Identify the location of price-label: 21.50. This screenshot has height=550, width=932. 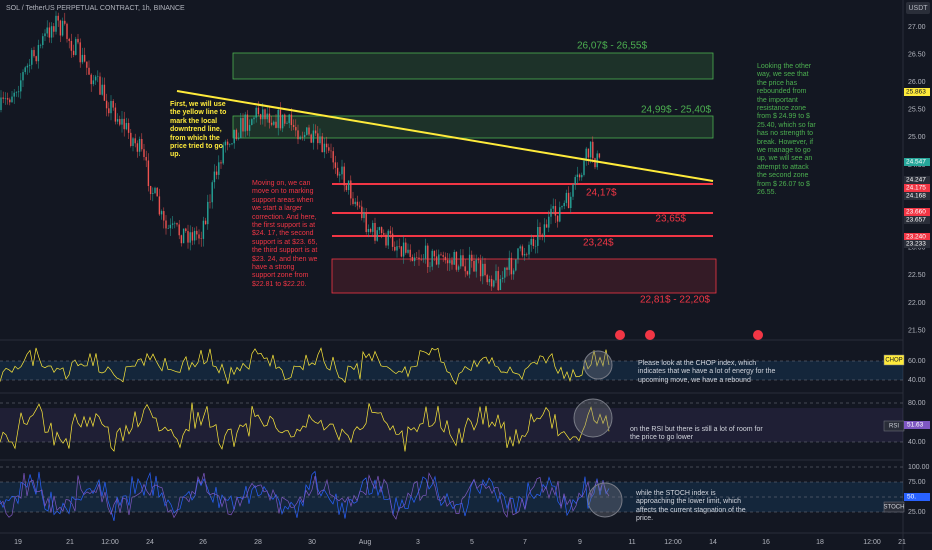
(917, 330).